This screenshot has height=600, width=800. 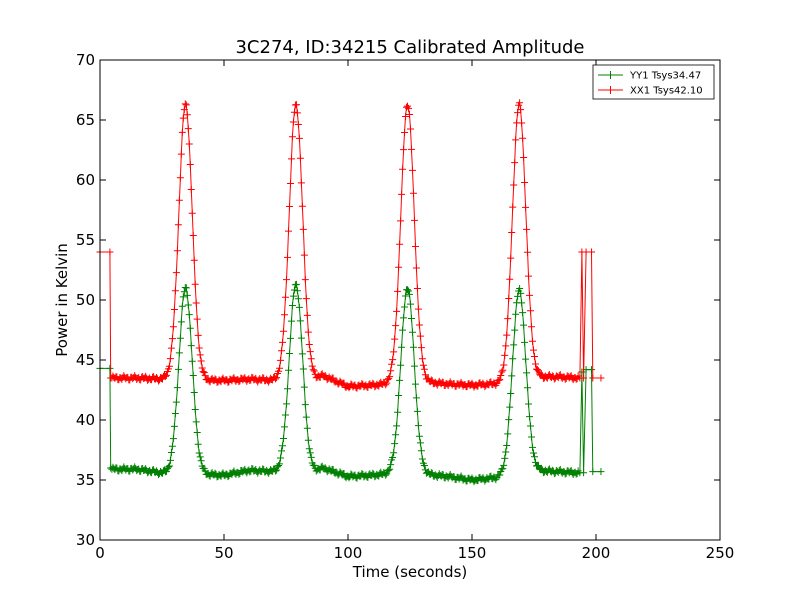 I want to click on legend-marker, so click(x=610, y=90).